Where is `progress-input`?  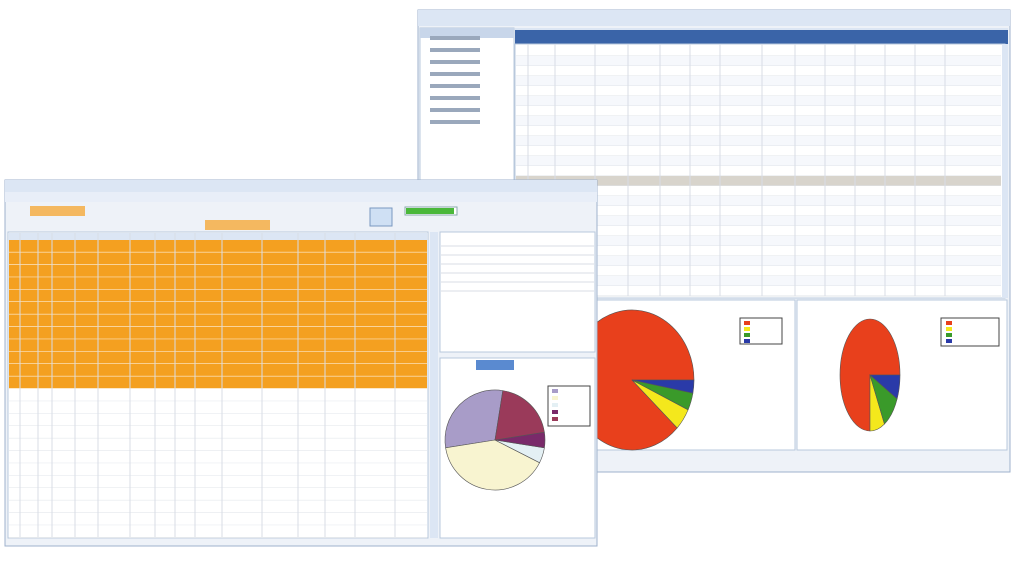 progress-input is located at coordinates (237, 225).